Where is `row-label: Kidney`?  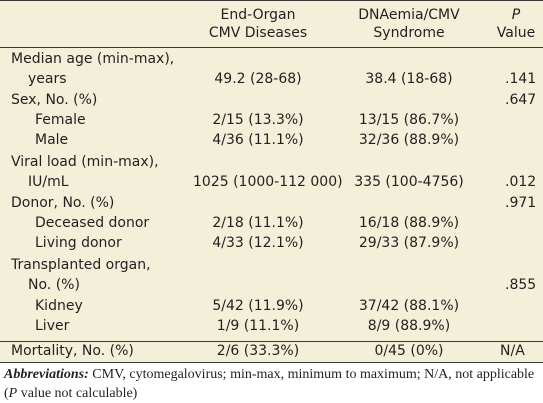
row-label: Kidney is located at coordinates (59, 306).